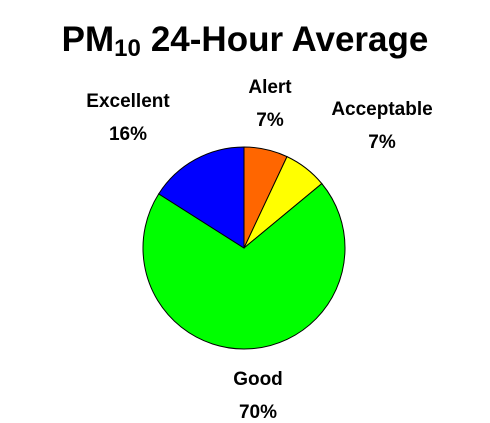  Describe the element at coordinates (290, 39) in the screenshot. I see `title-rest: 24-Hour Average` at that location.